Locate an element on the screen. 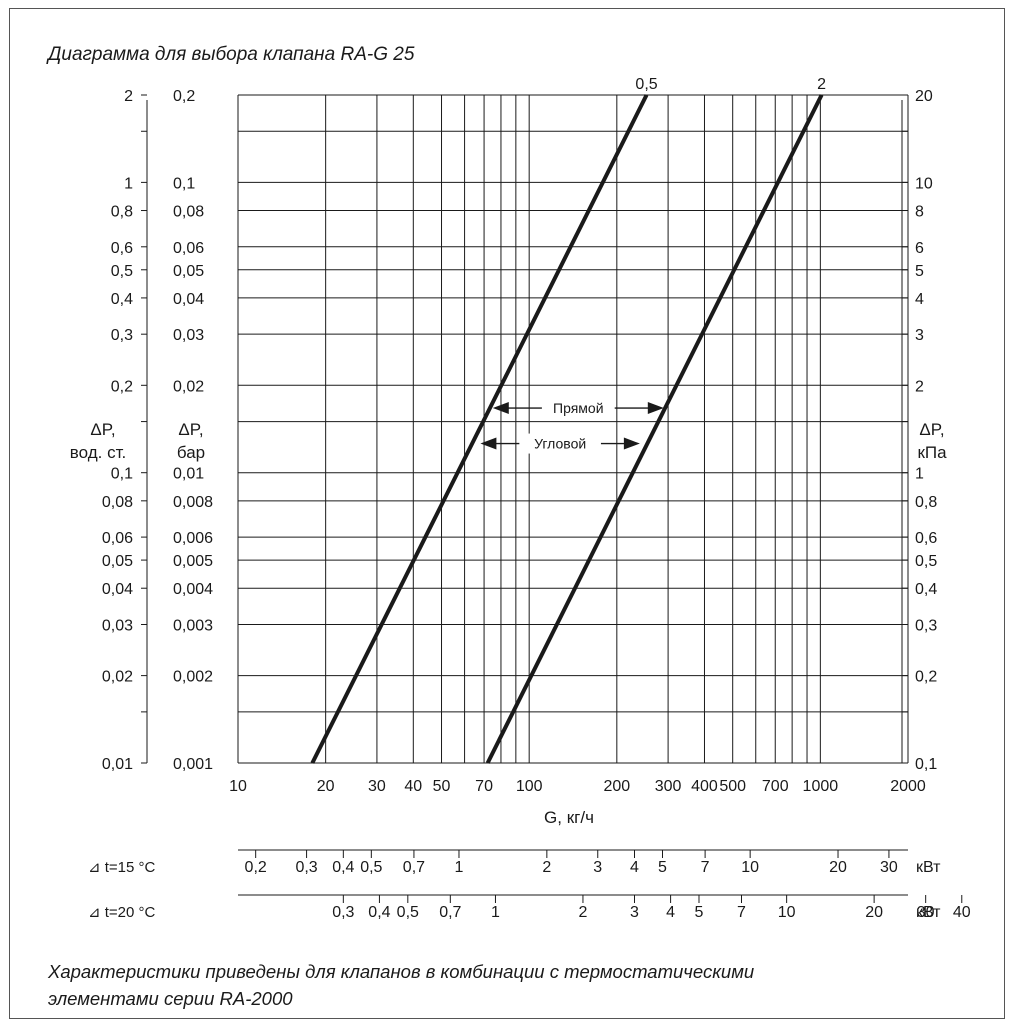  x-tick-label: 40 is located at coordinates (413, 786).